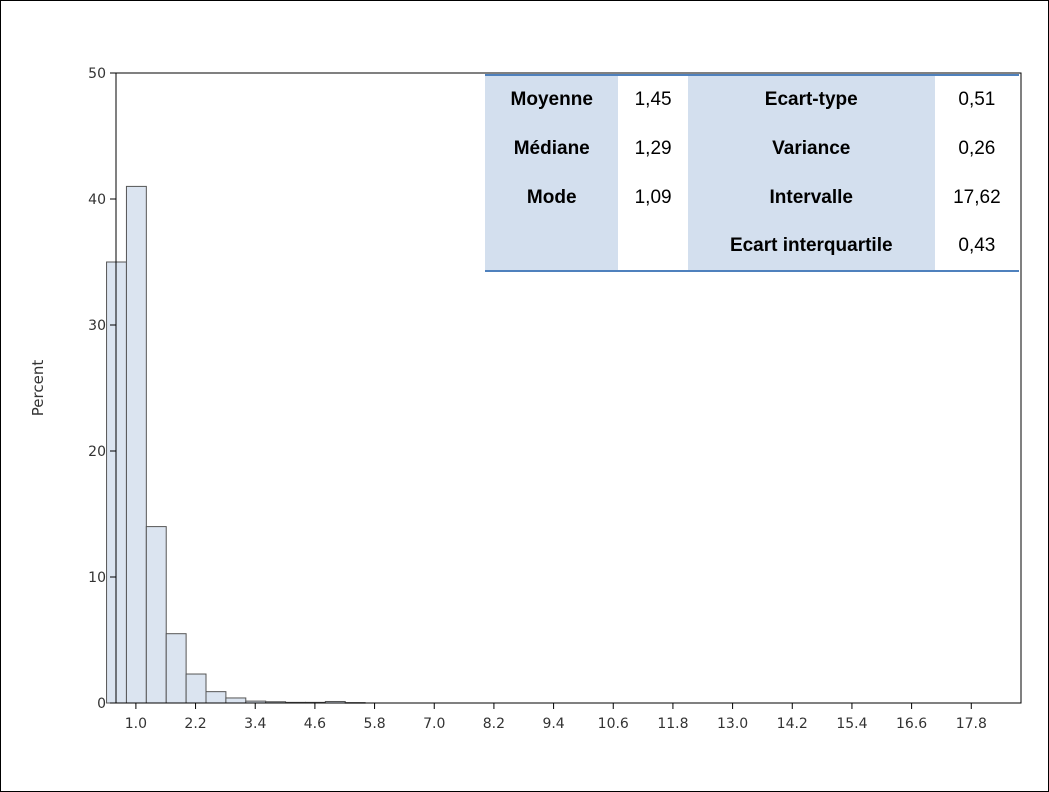 The image size is (1049, 792). Describe the element at coordinates (811, 247) in the screenshot. I see `stat-label: Ecart interquartile` at that location.